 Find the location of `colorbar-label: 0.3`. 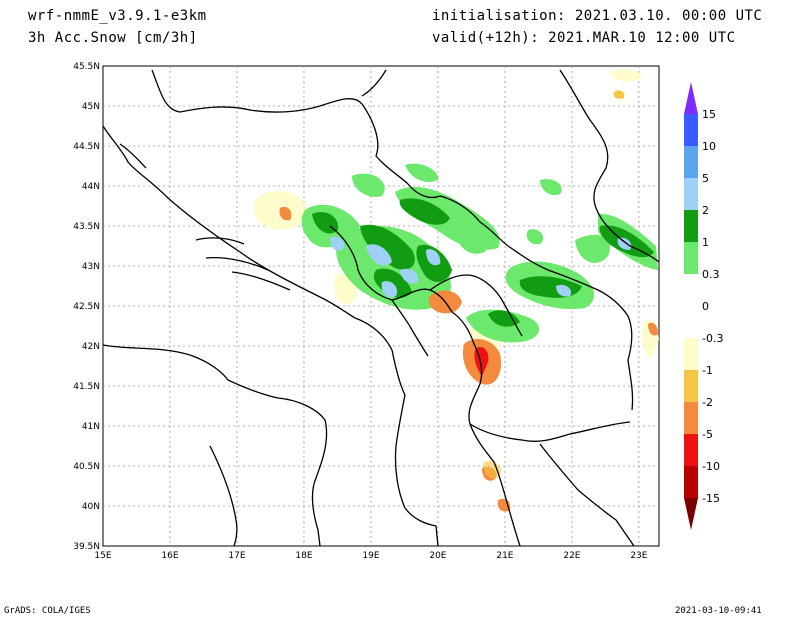

colorbar-label: 0.3 is located at coordinates (711, 274).